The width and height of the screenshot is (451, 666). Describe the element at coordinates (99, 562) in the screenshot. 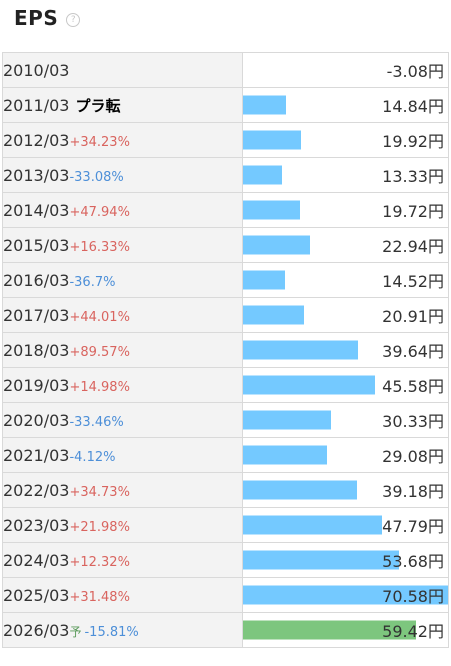

I see `change-rate: +12.32%` at that location.